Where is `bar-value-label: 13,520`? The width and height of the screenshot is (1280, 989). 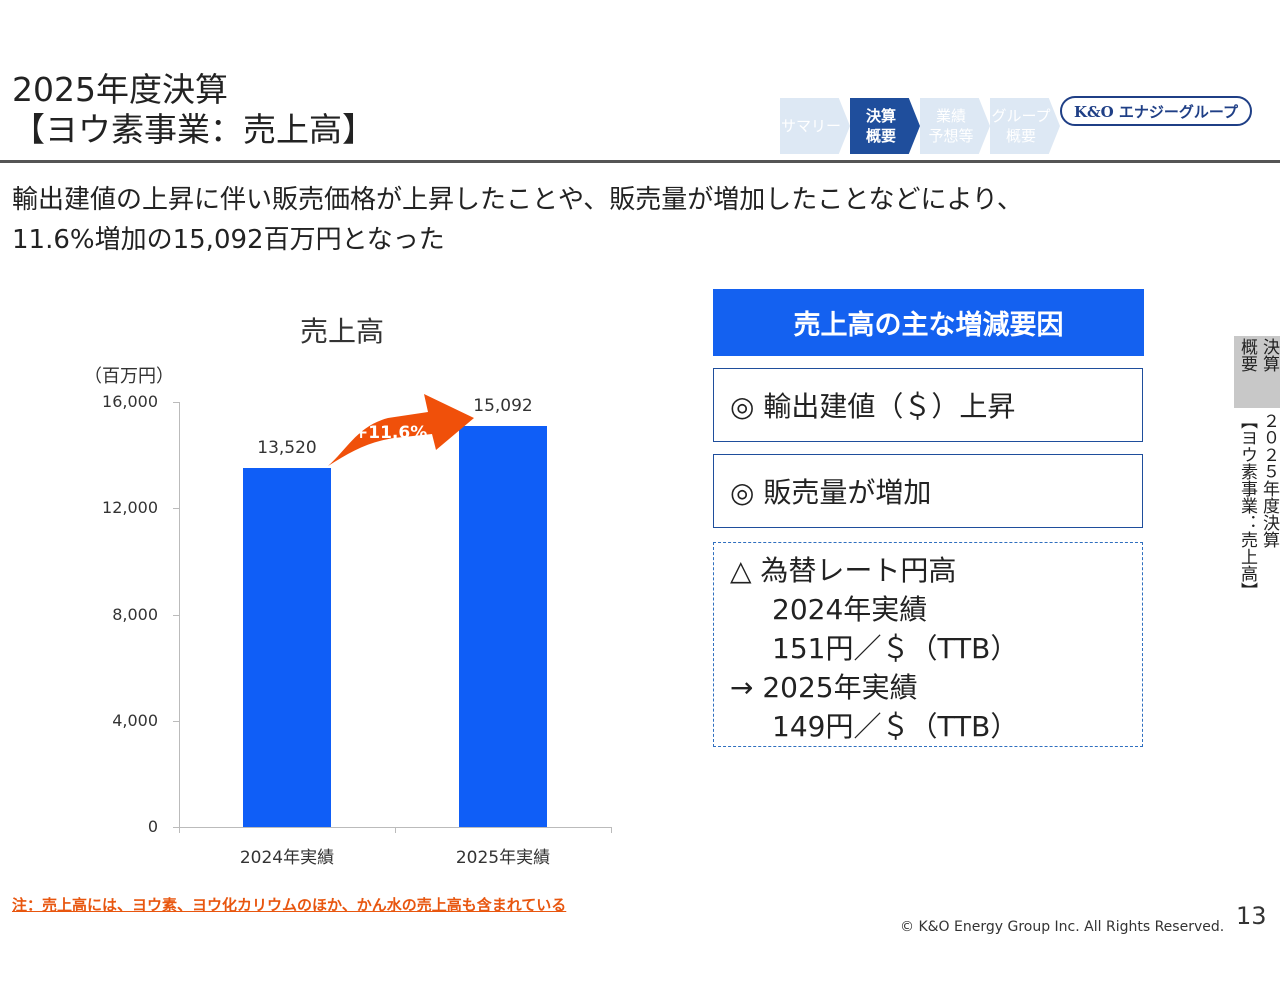 bar-value-label: 13,520 is located at coordinates (287, 447).